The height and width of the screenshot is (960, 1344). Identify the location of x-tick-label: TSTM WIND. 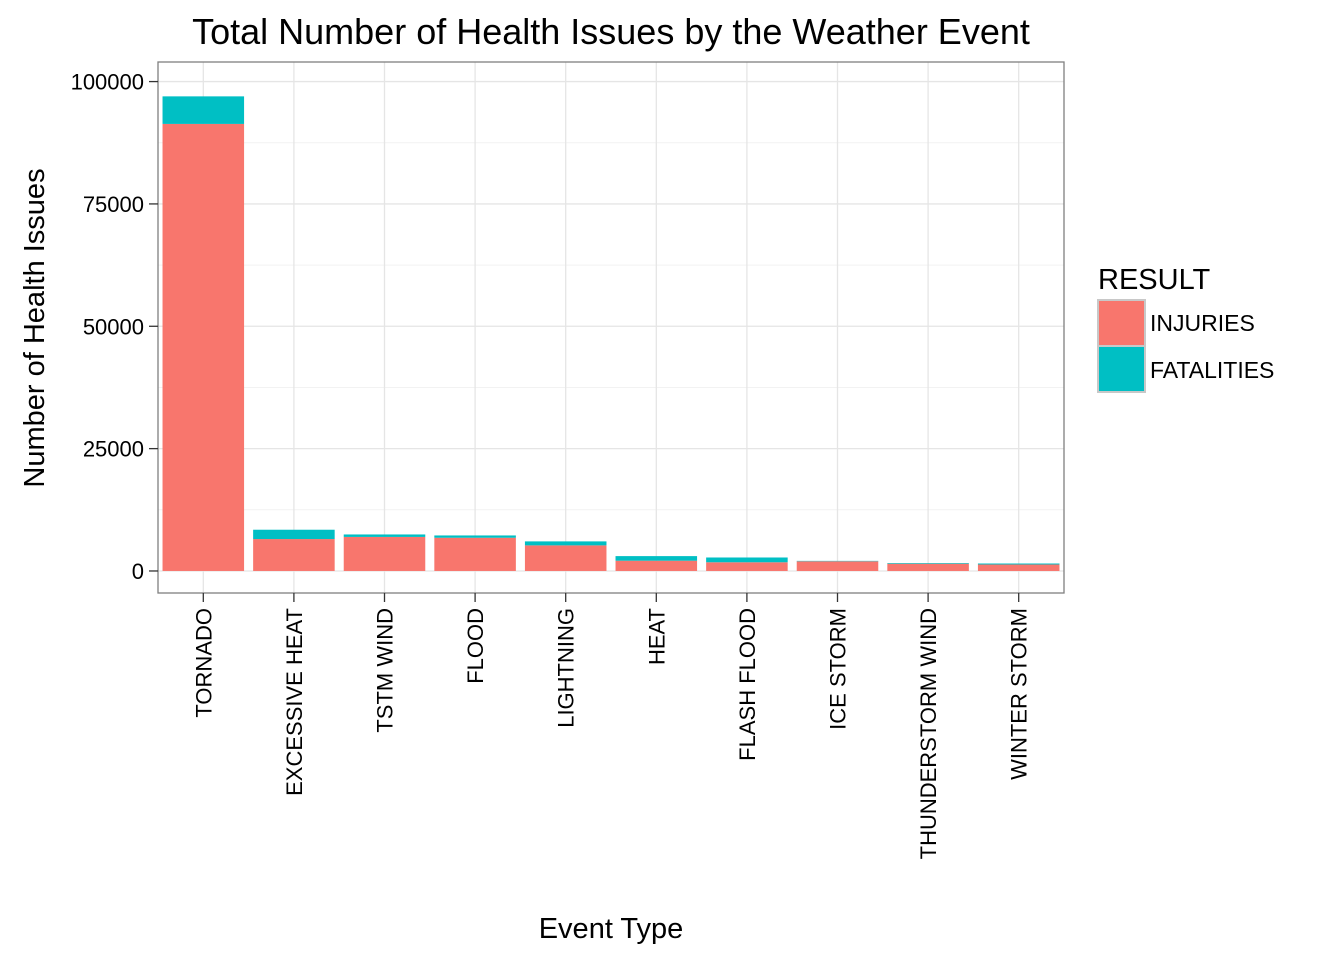
(385, 670).